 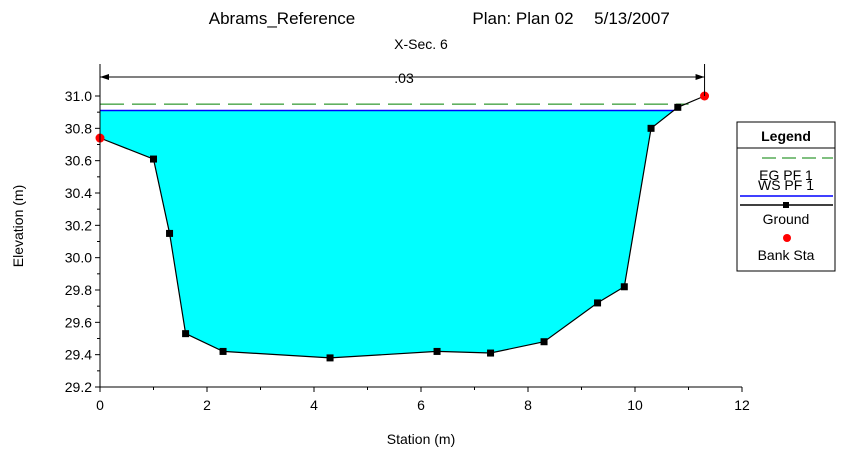 What do you see at coordinates (528, 405) in the screenshot?
I see `x-tick-label: 8` at bounding box center [528, 405].